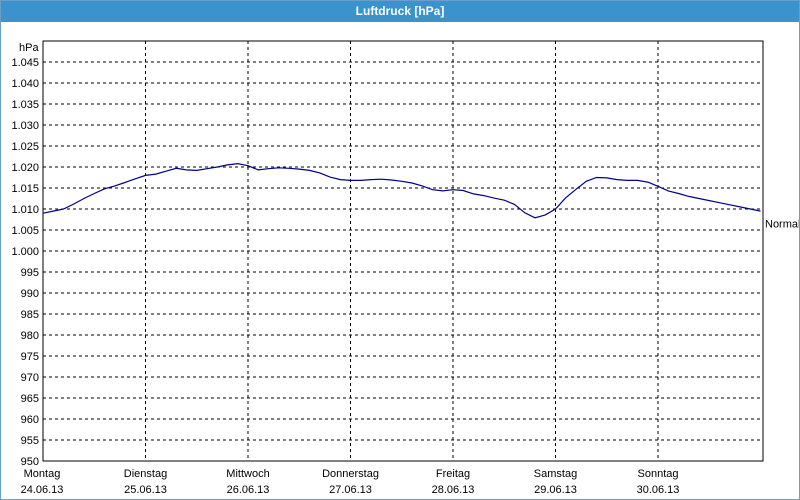  What do you see at coordinates (25, 63) in the screenshot?
I see `y-tick-label: 1.045` at bounding box center [25, 63].